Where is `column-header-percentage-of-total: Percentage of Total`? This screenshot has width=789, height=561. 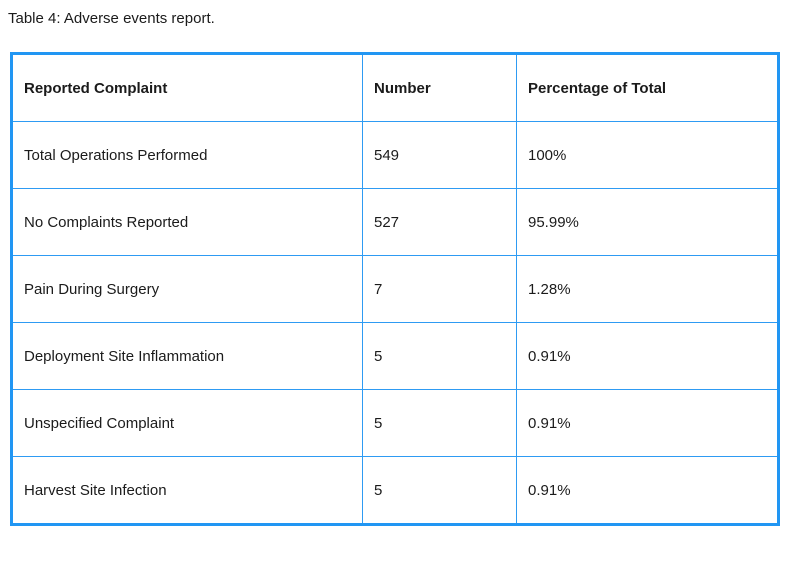
column-header-percentage-of-total: Percentage of Total is located at coordinates (647, 88).